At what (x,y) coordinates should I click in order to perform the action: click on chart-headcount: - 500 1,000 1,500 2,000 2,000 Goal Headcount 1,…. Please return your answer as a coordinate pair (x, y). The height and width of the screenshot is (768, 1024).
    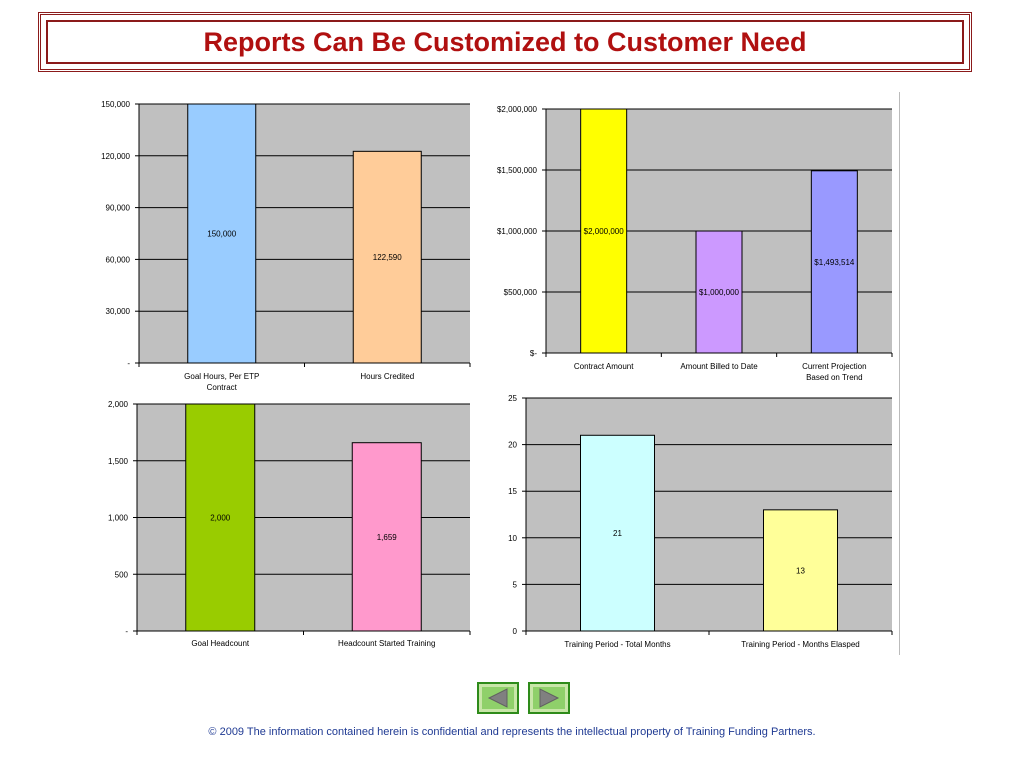
    Looking at the image, I should click on (289, 524).